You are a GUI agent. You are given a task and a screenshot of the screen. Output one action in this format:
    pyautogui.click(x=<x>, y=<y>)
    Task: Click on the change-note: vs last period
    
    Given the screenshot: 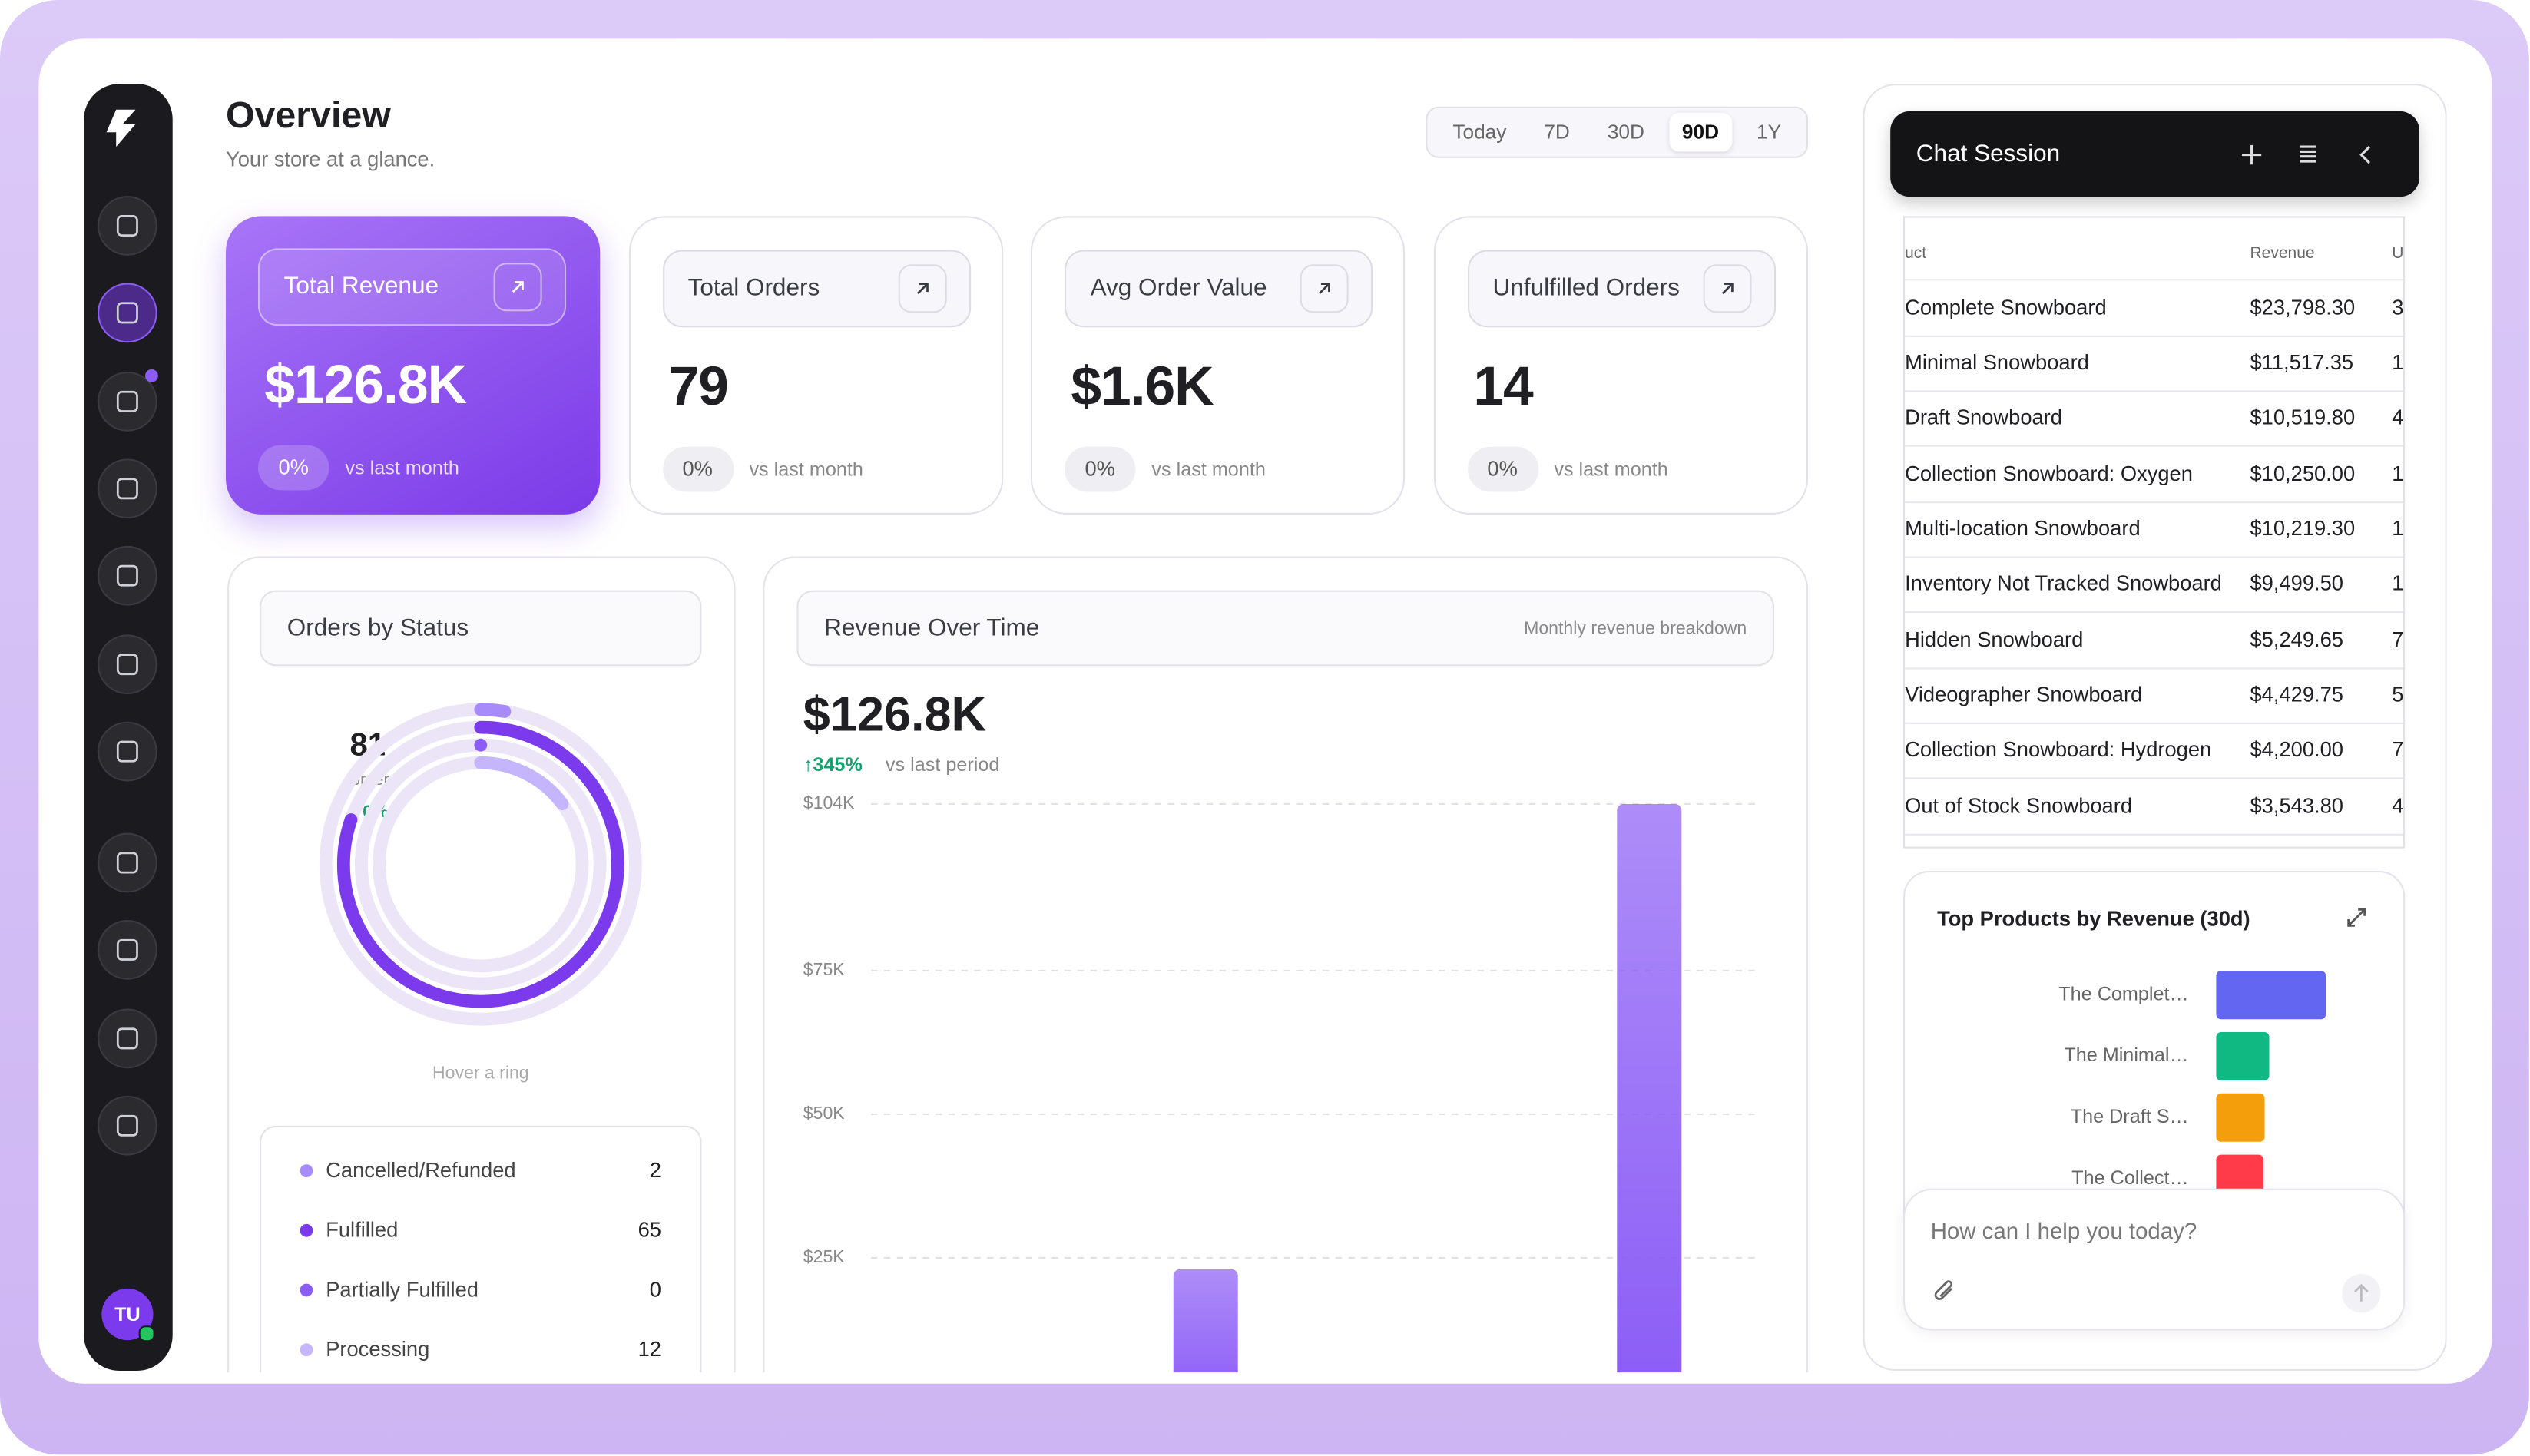 What is the action you would take?
    pyautogui.click(x=943, y=764)
    